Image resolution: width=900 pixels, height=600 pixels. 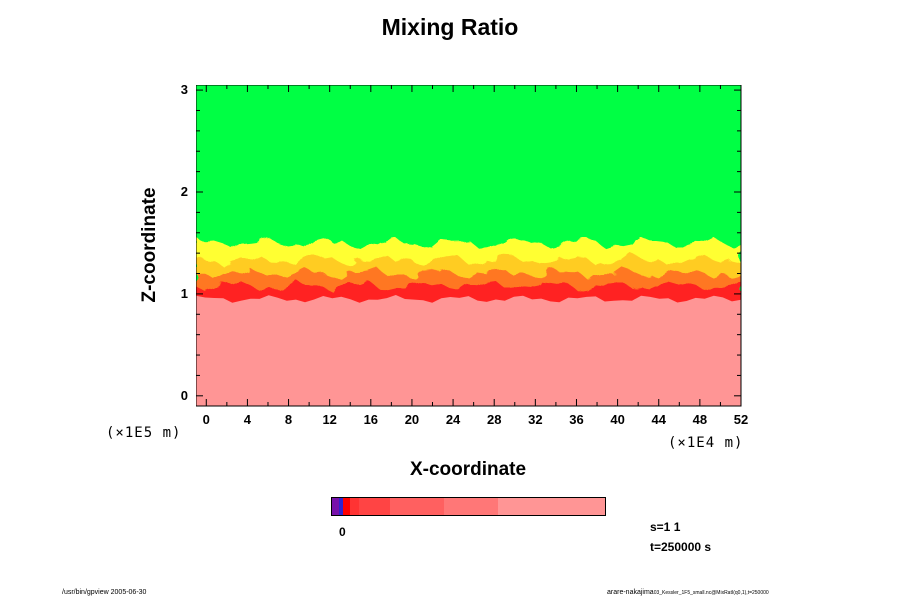 I want to click on info-step: s=1 1, so click(x=665, y=527).